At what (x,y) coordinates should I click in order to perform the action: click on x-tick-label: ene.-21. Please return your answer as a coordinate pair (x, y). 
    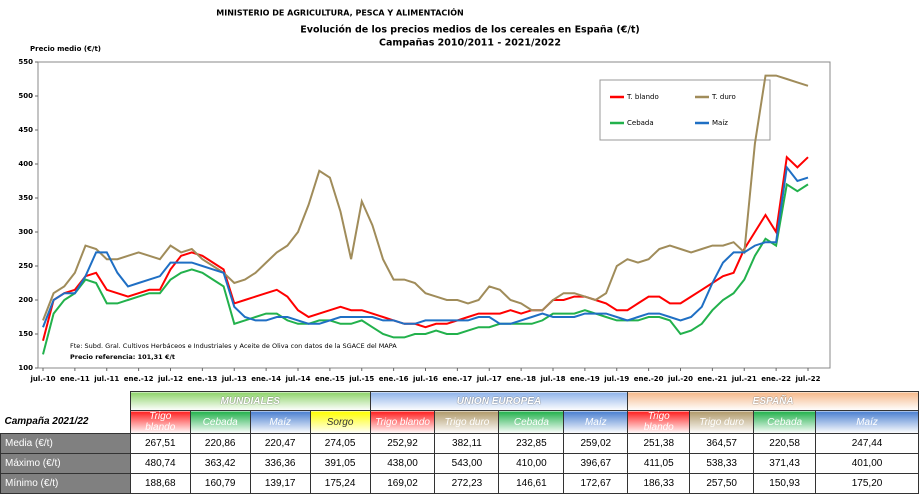
    Looking at the image, I should click on (712, 379).